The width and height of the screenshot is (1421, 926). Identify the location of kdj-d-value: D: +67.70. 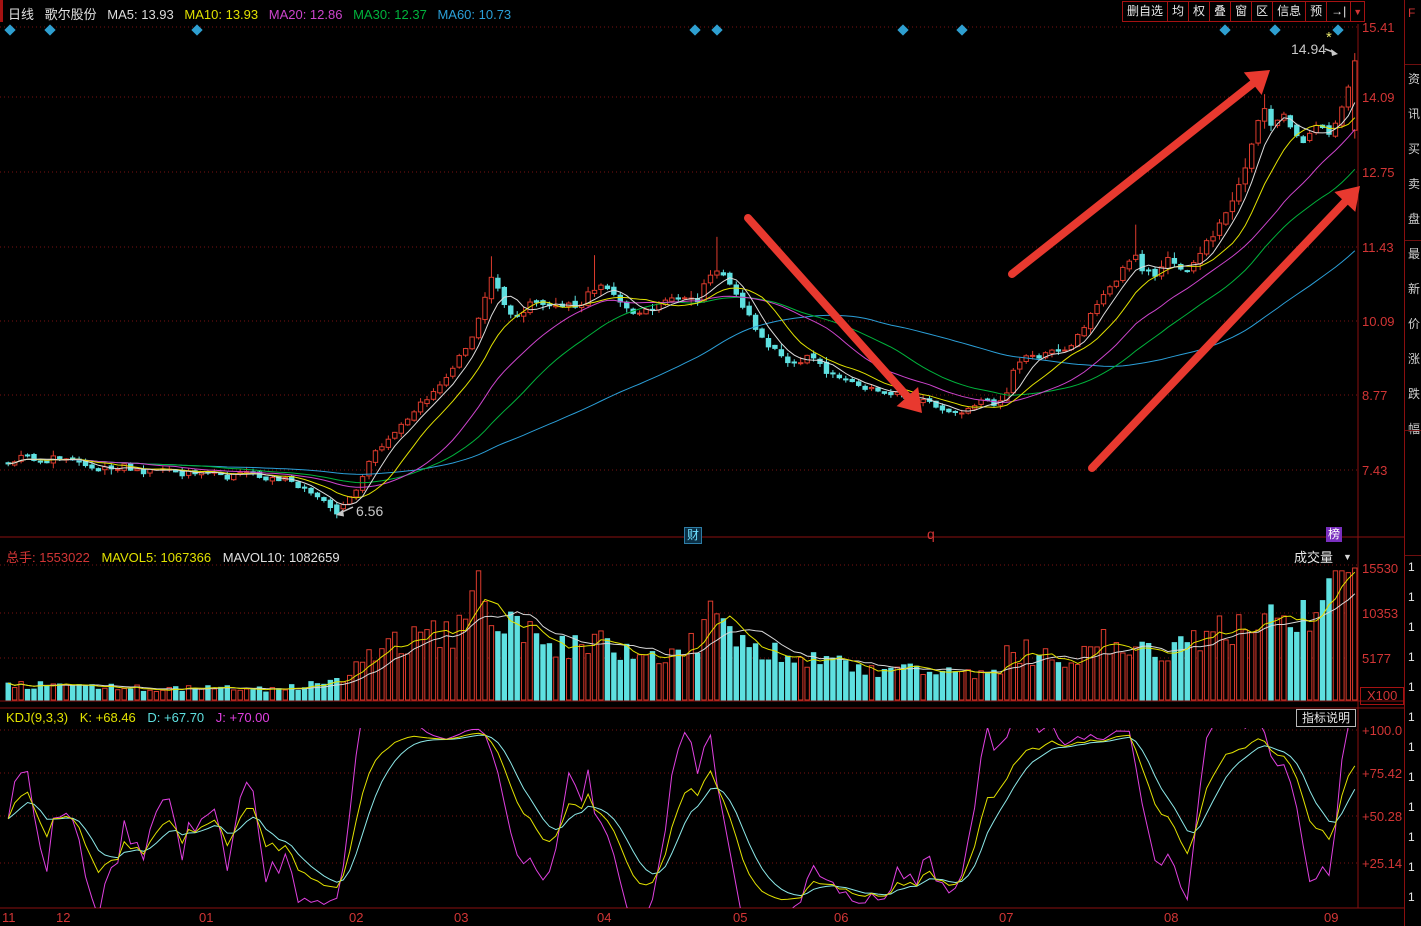
(176, 717).